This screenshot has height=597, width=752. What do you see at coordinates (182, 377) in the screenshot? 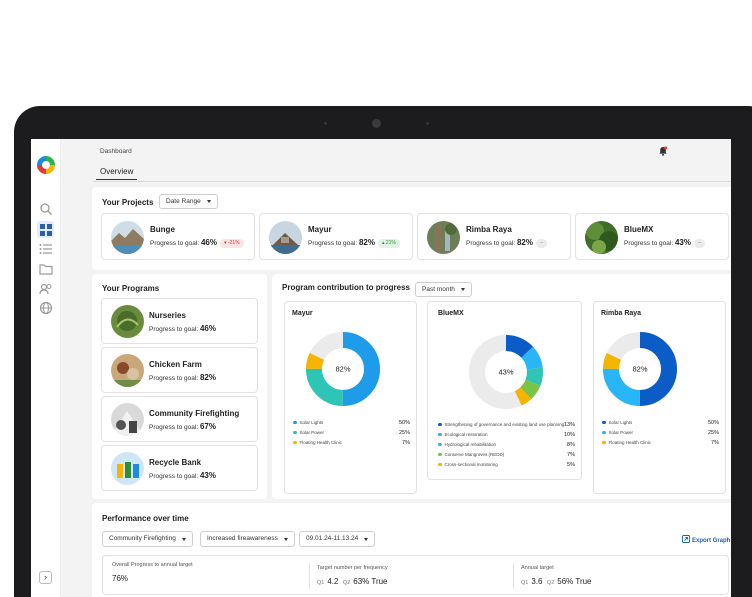
I see `program-progress: Progress to goal: 82%` at bounding box center [182, 377].